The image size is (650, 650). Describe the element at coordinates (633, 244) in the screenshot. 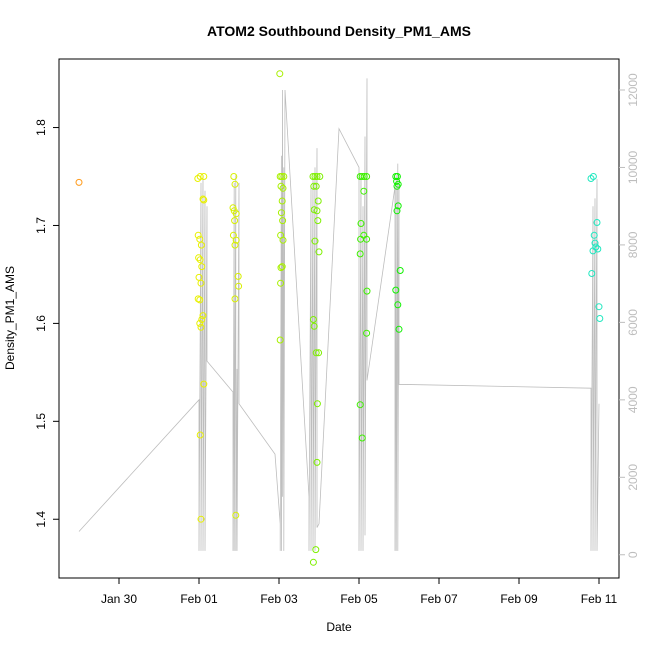

I see `y2-tick-label: 8000` at that location.